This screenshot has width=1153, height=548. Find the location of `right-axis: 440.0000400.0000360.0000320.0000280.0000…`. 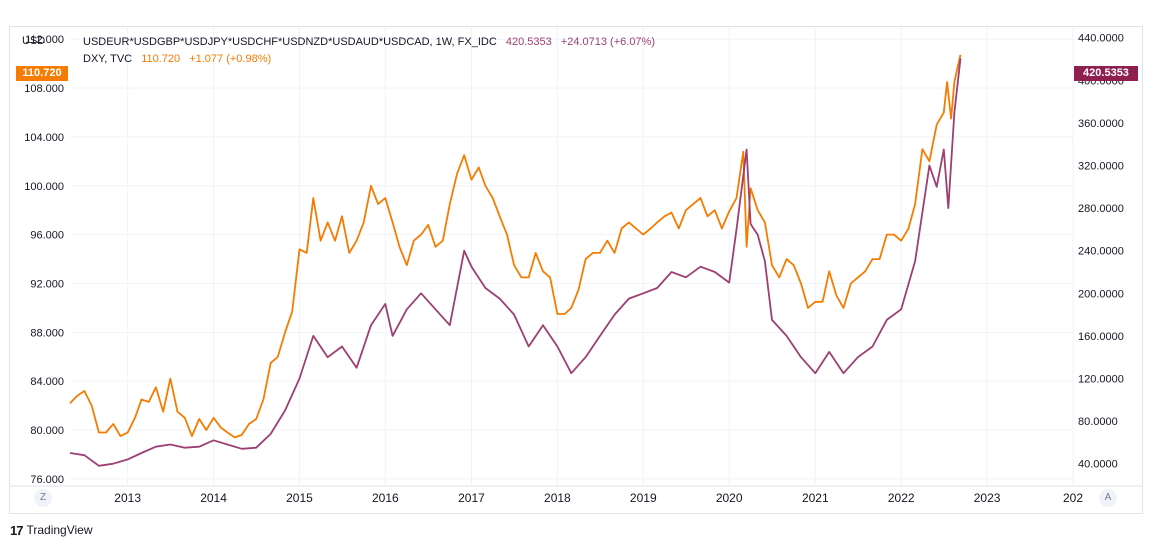

right-axis: 440.0000400.0000360.0000320.0000280.0000… is located at coordinates (1101, 252).